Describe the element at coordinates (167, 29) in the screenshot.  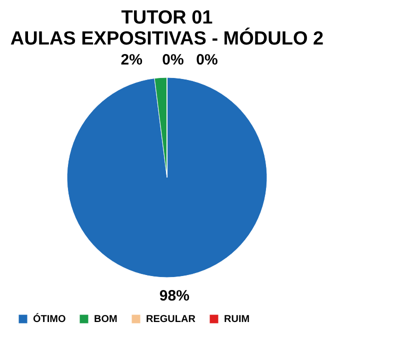
I see `chart-title: TUTOR 01 AULAS EXPOSITIVAS - MÓDULO 2` at that location.